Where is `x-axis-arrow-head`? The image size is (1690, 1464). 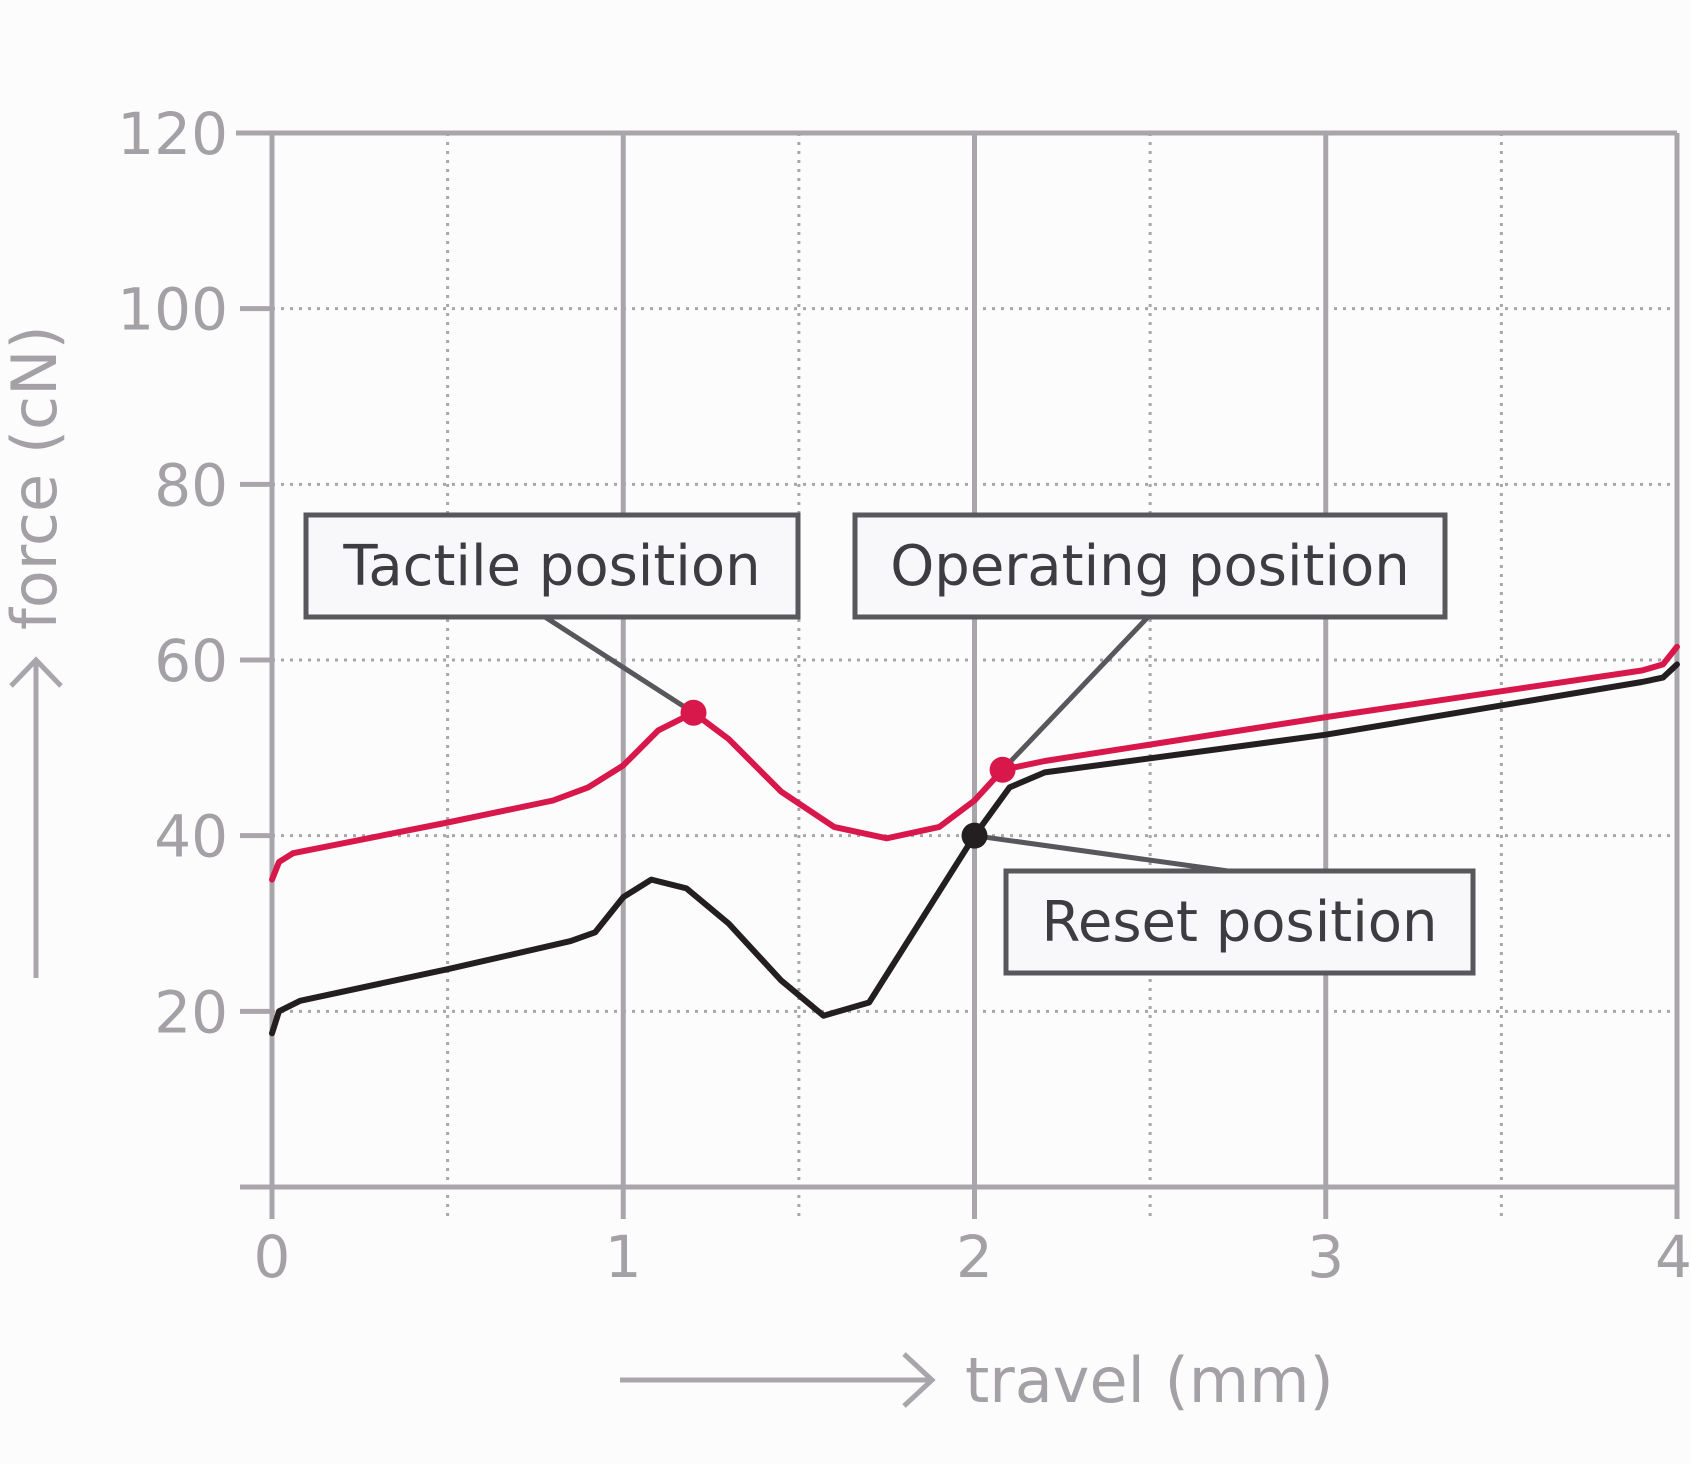 x-axis-arrow-head is located at coordinates (919, 1380).